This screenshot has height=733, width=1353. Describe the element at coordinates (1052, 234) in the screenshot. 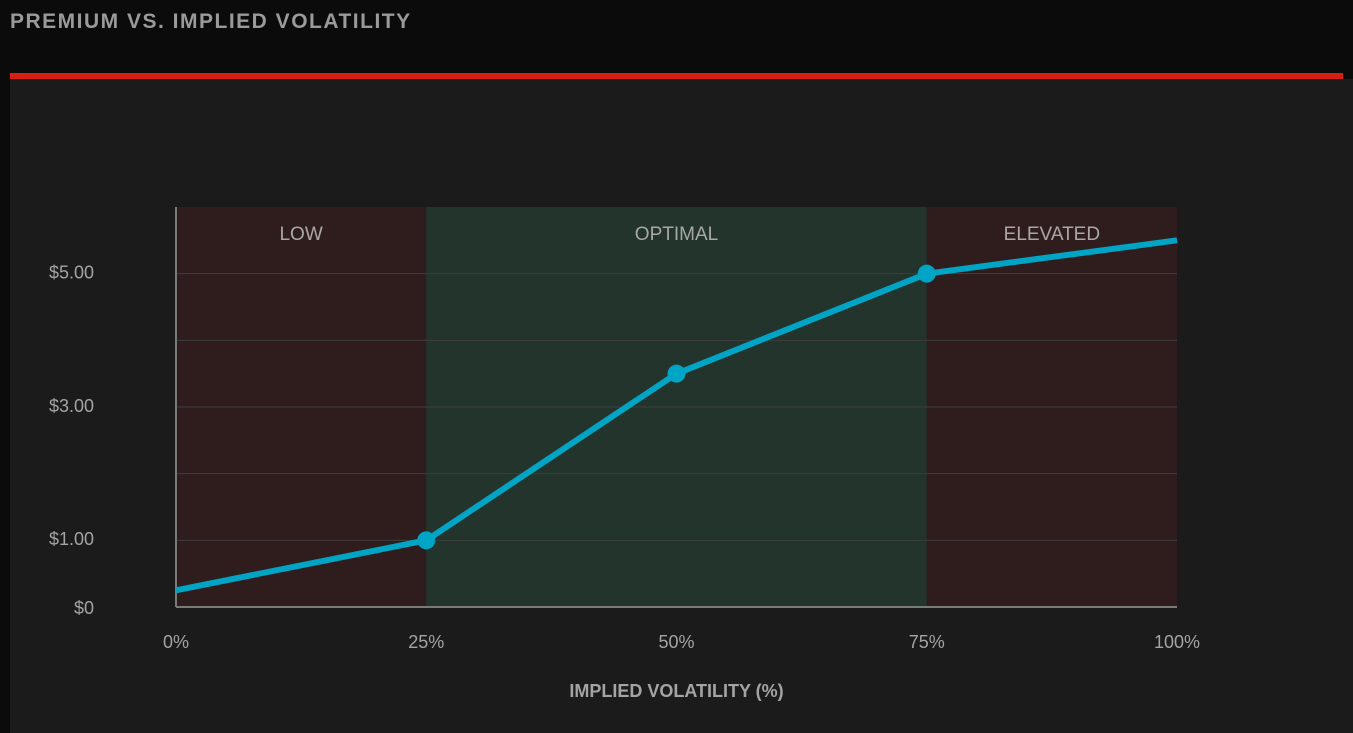

I see `zone-label-elevated: ELEVATED` at that location.